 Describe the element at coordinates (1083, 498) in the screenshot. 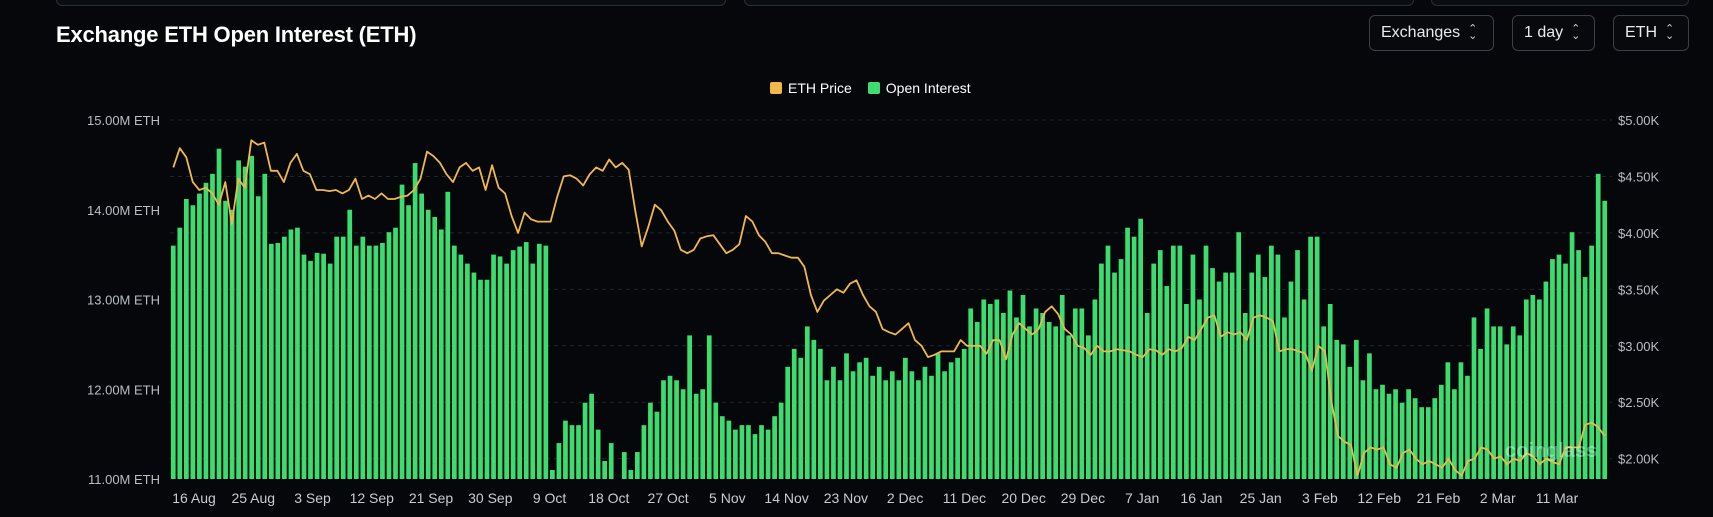

I see `x-axis-tick-label: 29 Dec` at that location.